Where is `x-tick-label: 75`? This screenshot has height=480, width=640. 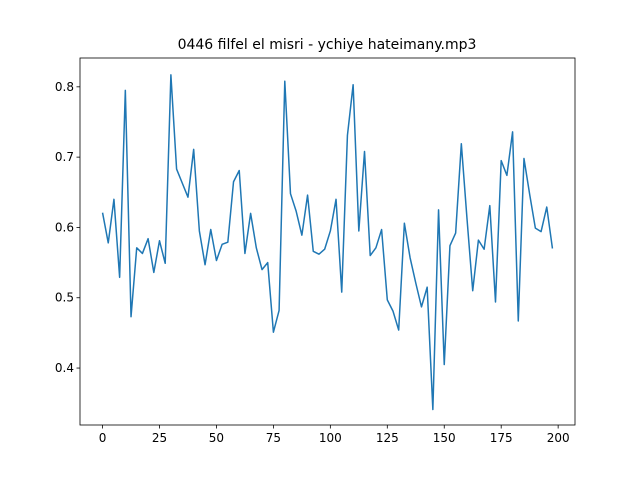 x-tick-label: 75 is located at coordinates (273, 438).